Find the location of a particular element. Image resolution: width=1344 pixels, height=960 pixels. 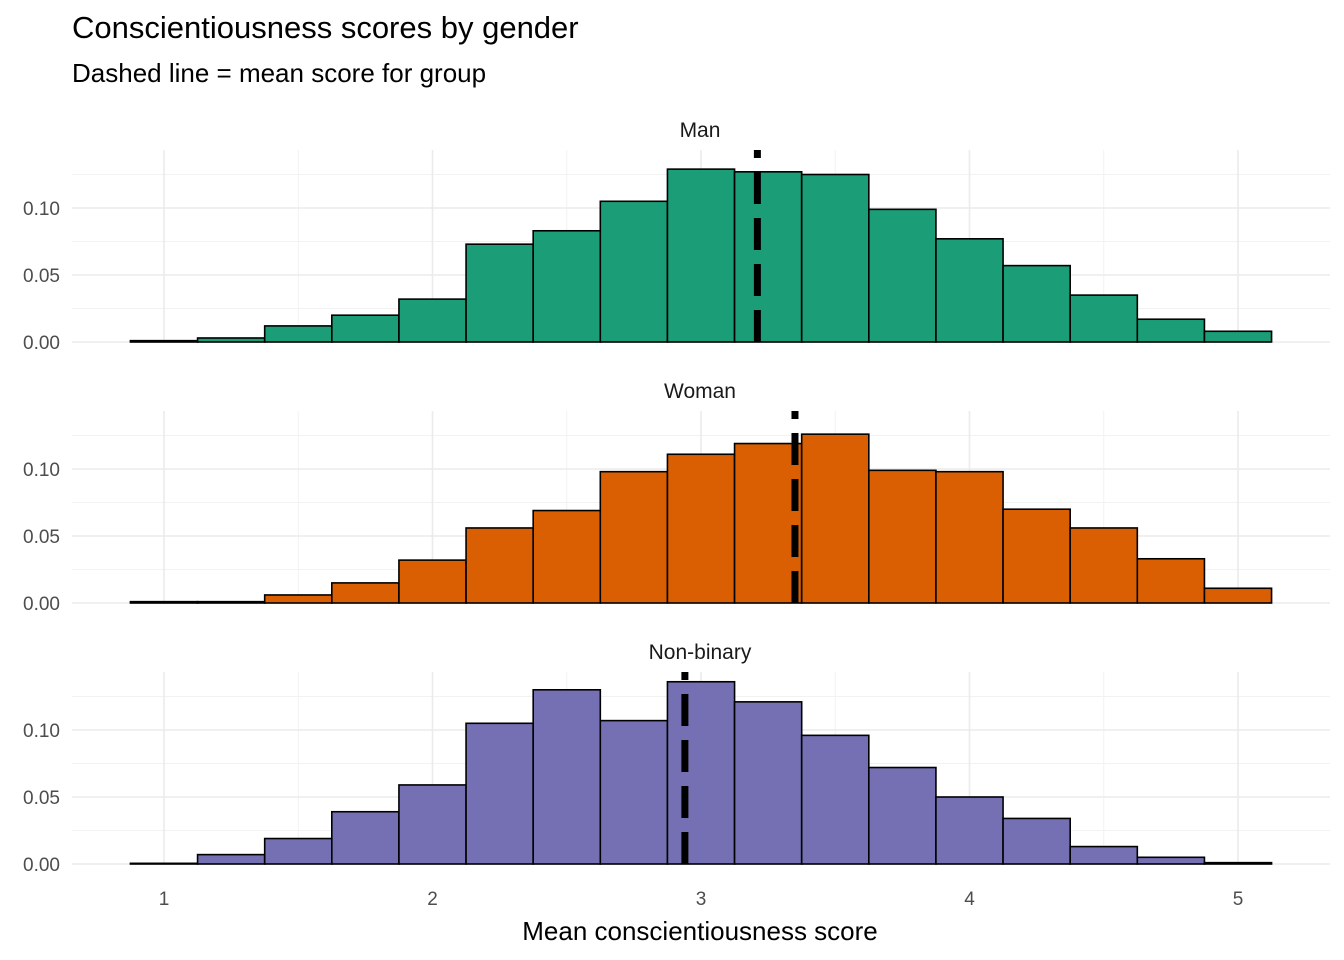

panel-strip-label: Woman is located at coordinates (700, 391).